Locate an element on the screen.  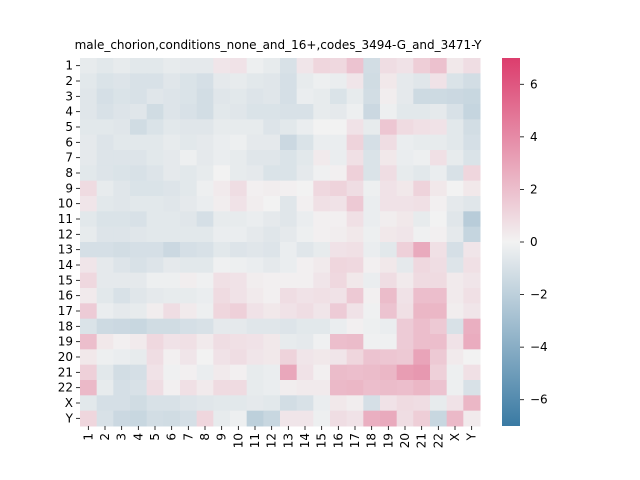
y-tick-label: 19 is located at coordinates (65, 342).